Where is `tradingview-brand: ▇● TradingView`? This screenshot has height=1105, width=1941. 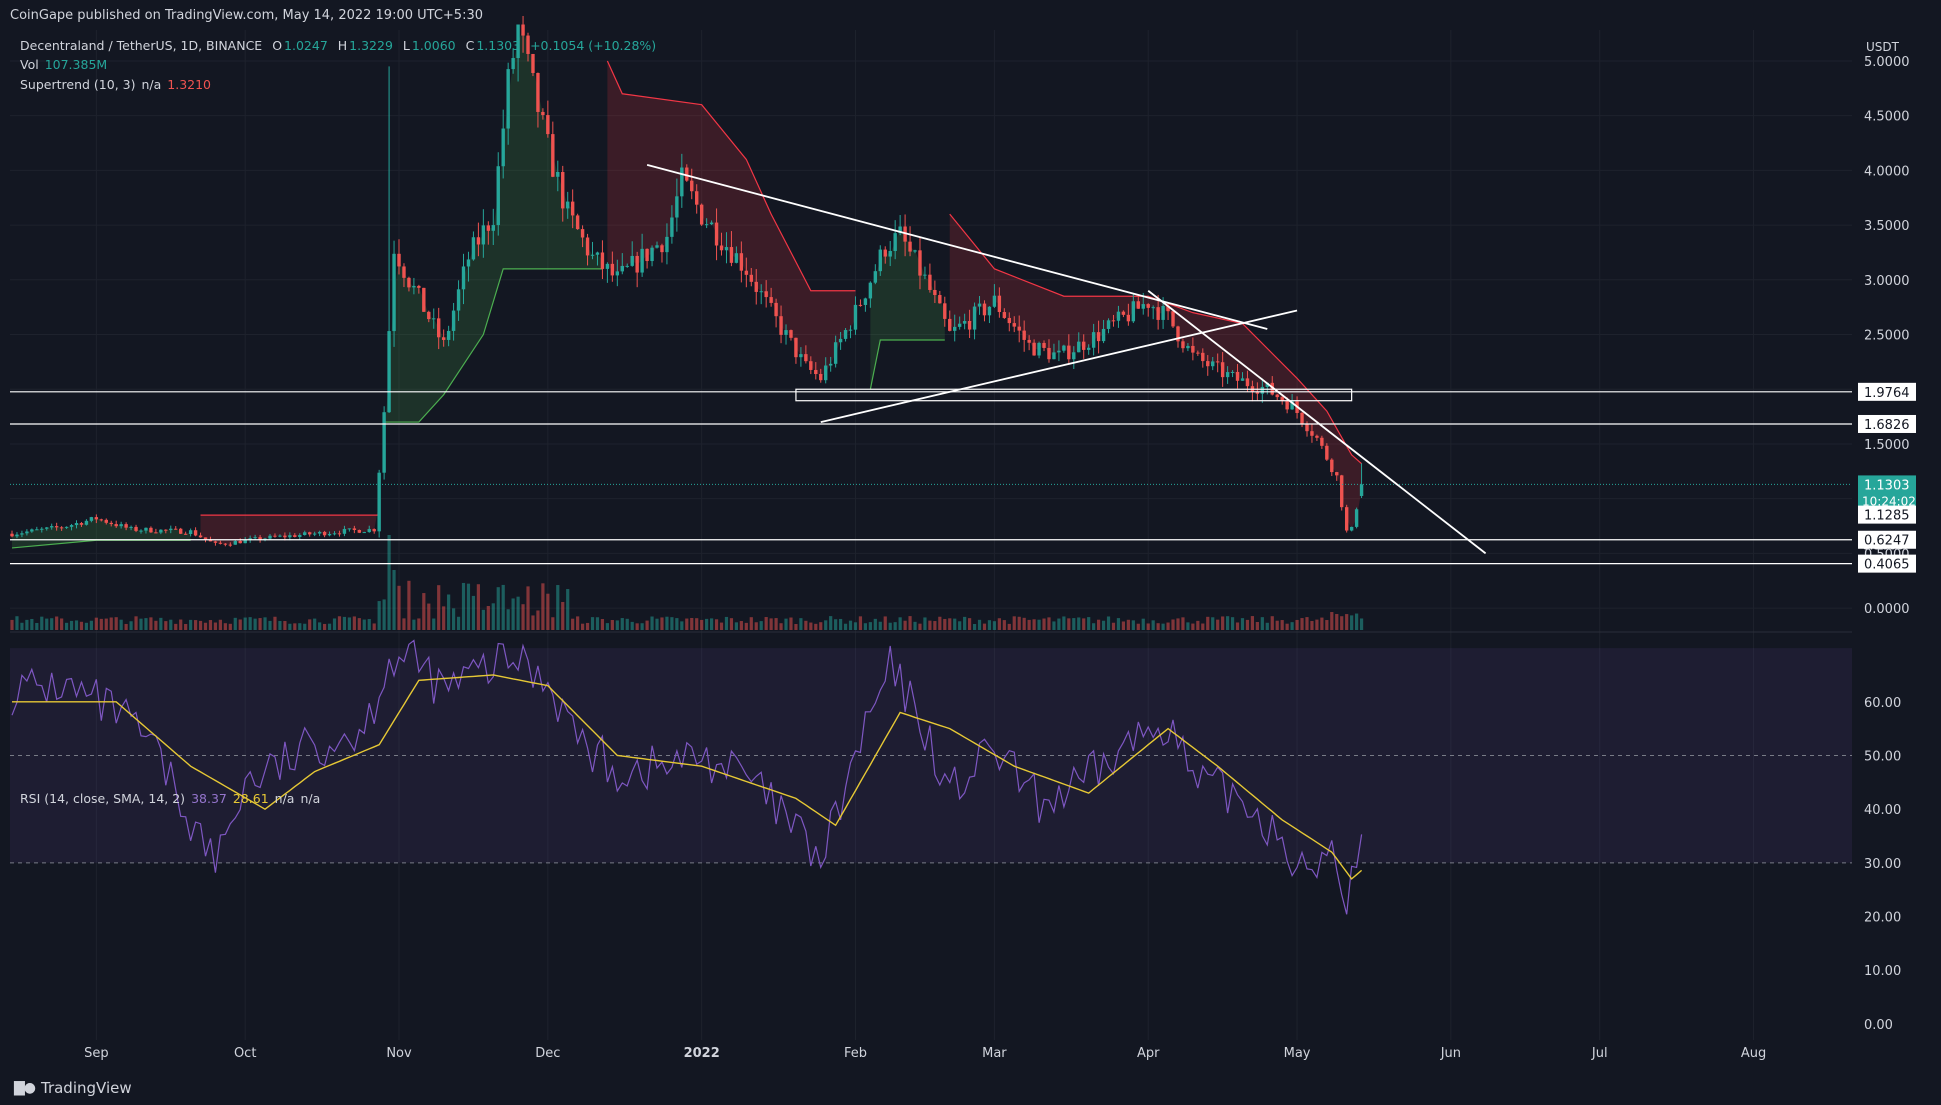
tradingview-brand: ▇● TradingView is located at coordinates (73, 1088).